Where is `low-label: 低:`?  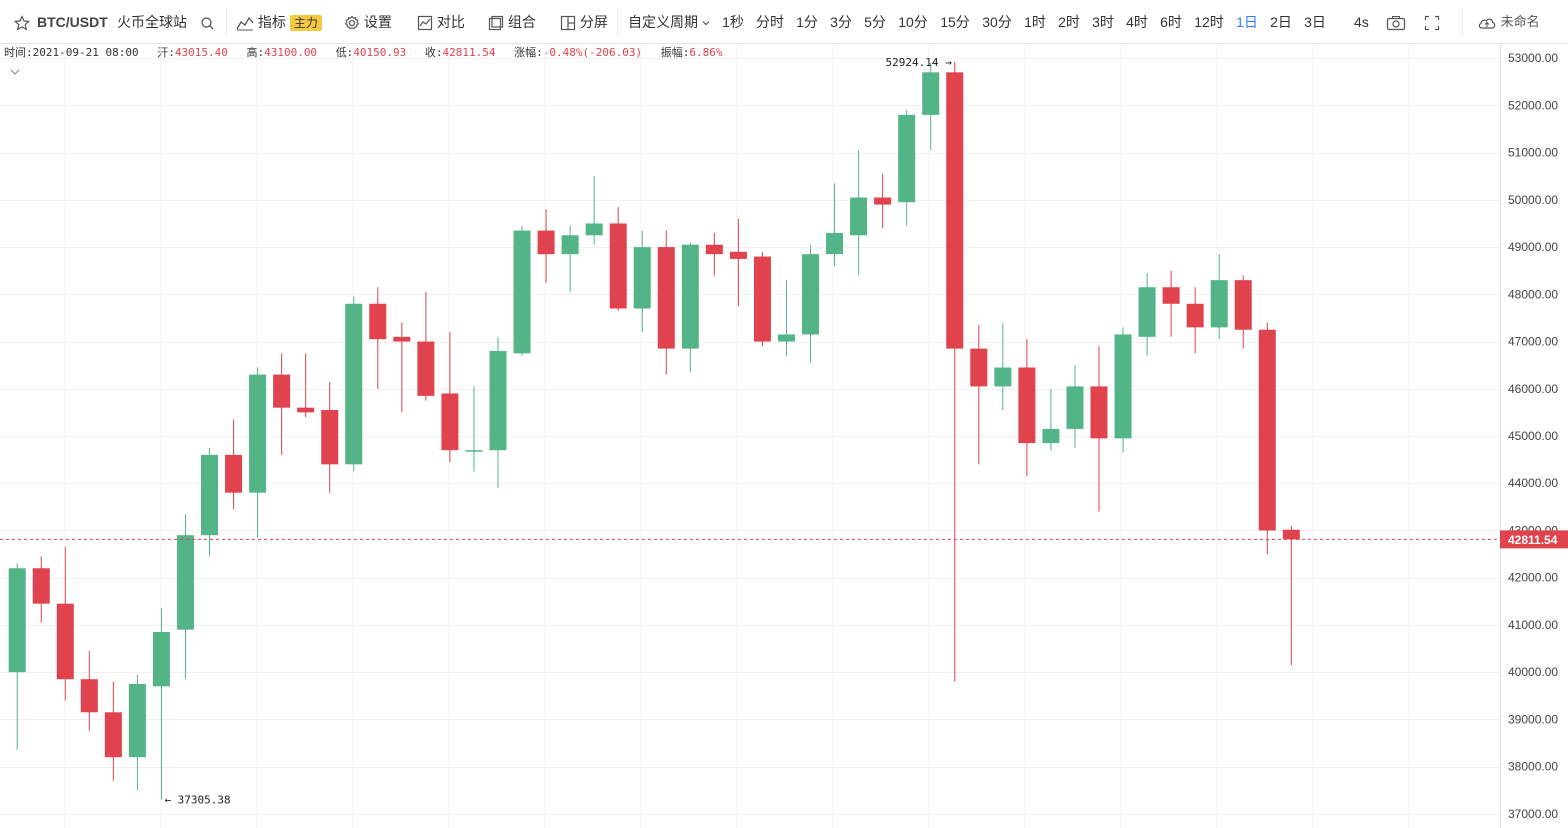
low-label: 低: is located at coordinates (344, 52).